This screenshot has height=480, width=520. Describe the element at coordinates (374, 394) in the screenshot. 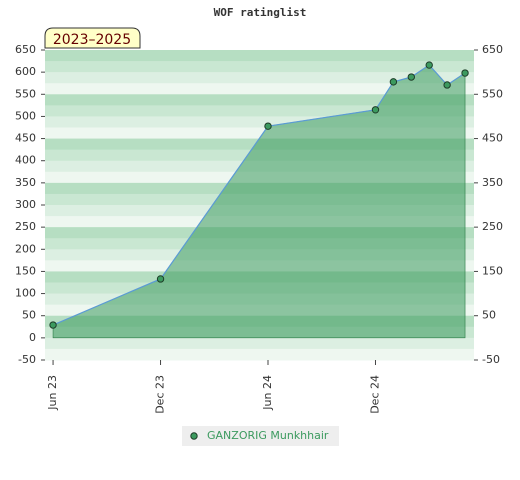

I see `x-tick-label: Dec 24` at that location.